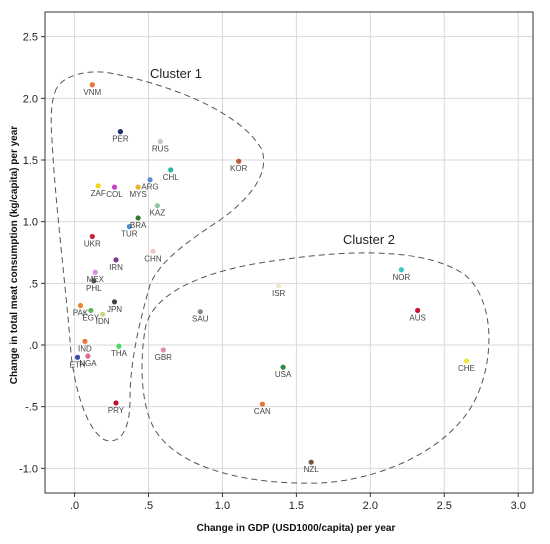 This screenshot has height=544, width=550. Describe the element at coordinates (116, 403) in the screenshot. I see `data-point-pry` at that location.